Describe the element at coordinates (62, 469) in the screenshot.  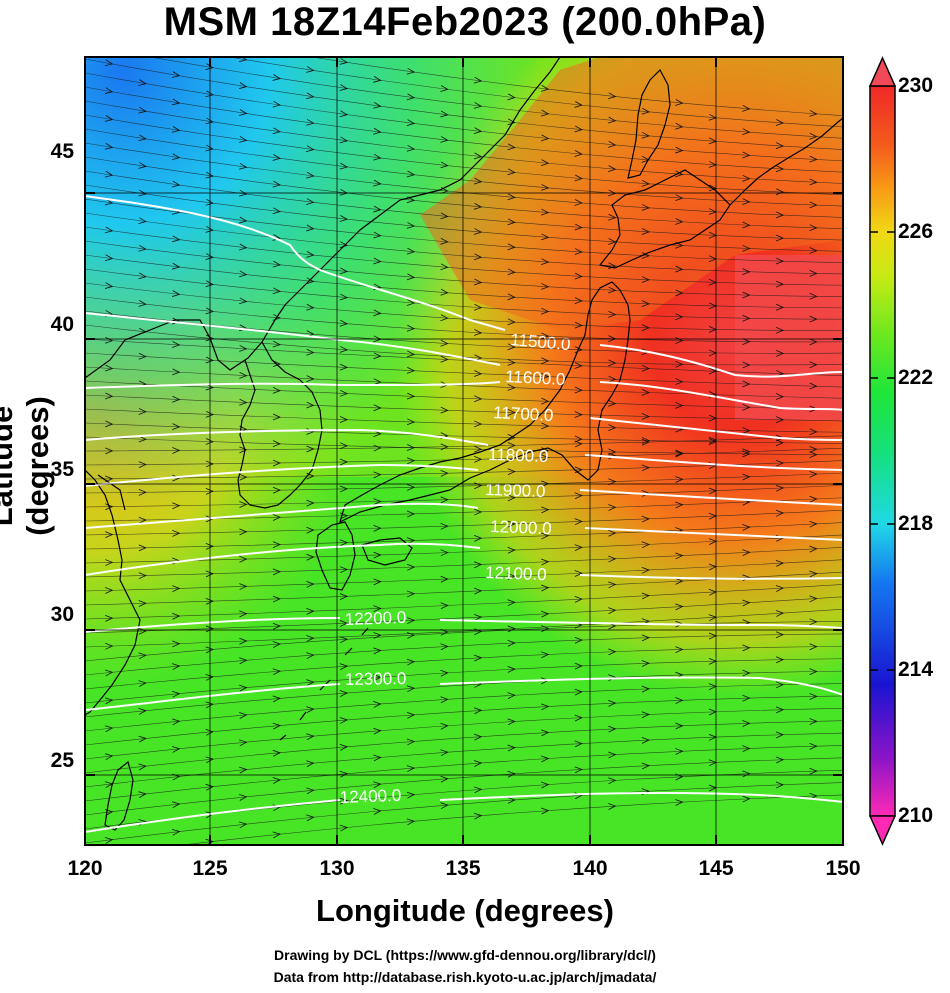
I see `y-tick-label: 35` at that location.